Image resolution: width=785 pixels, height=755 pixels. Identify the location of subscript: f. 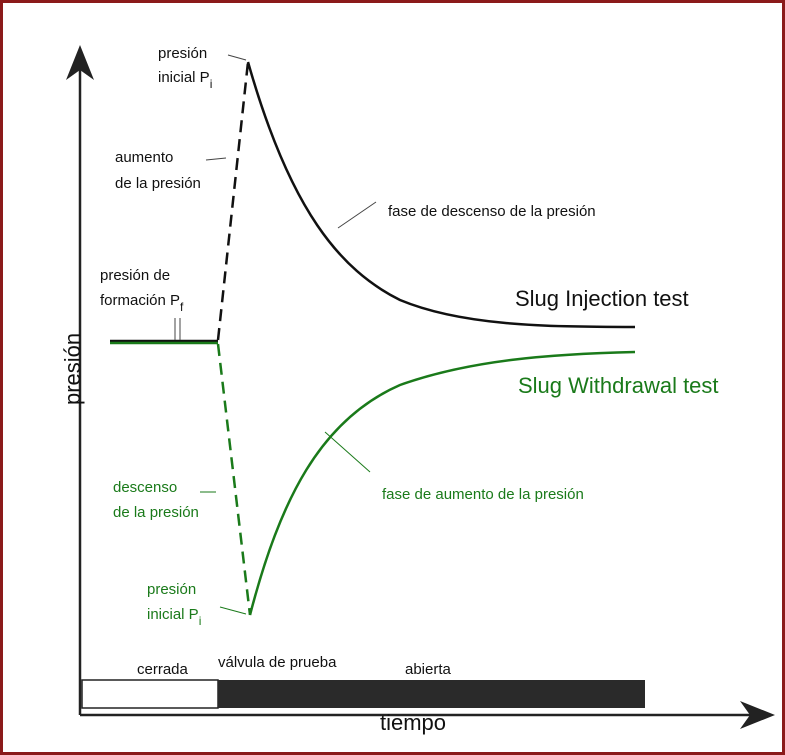
(182, 307).